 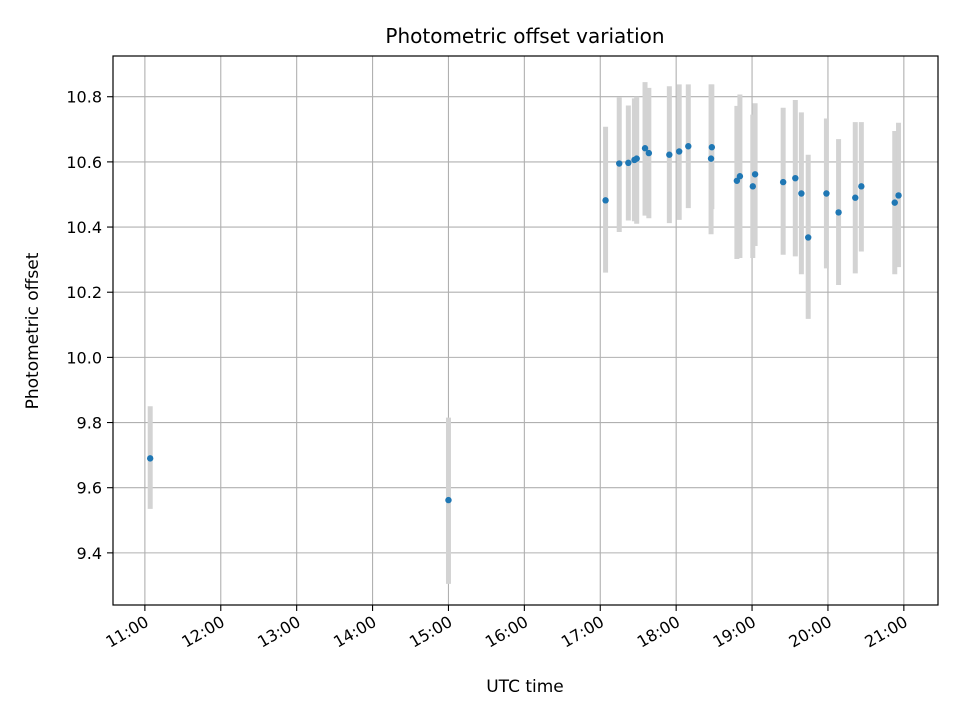 I want to click on y-tick-label: 10.2, so click(x=84, y=292).